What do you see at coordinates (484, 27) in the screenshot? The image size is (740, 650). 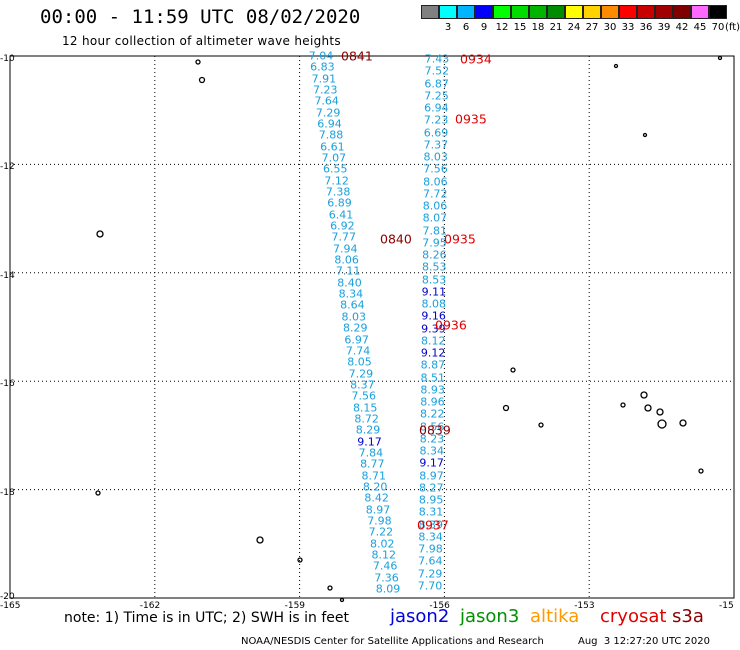 I see `scale-label: 9` at bounding box center [484, 27].